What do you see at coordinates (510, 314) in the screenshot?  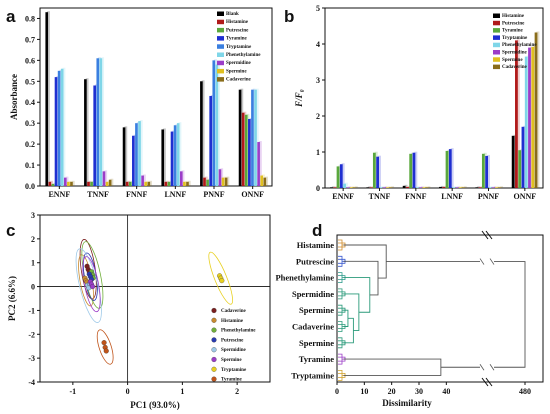 I see `root-link` at bounding box center [510, 314].